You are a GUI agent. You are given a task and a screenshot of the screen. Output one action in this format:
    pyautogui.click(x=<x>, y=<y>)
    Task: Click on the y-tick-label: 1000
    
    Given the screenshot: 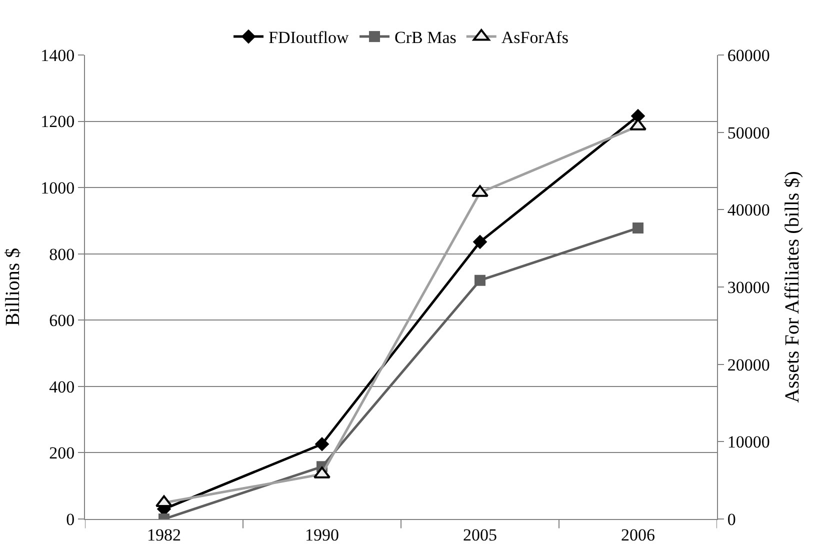 What is the action you would take?
    pyautogui.click(x=57, y=188)
    